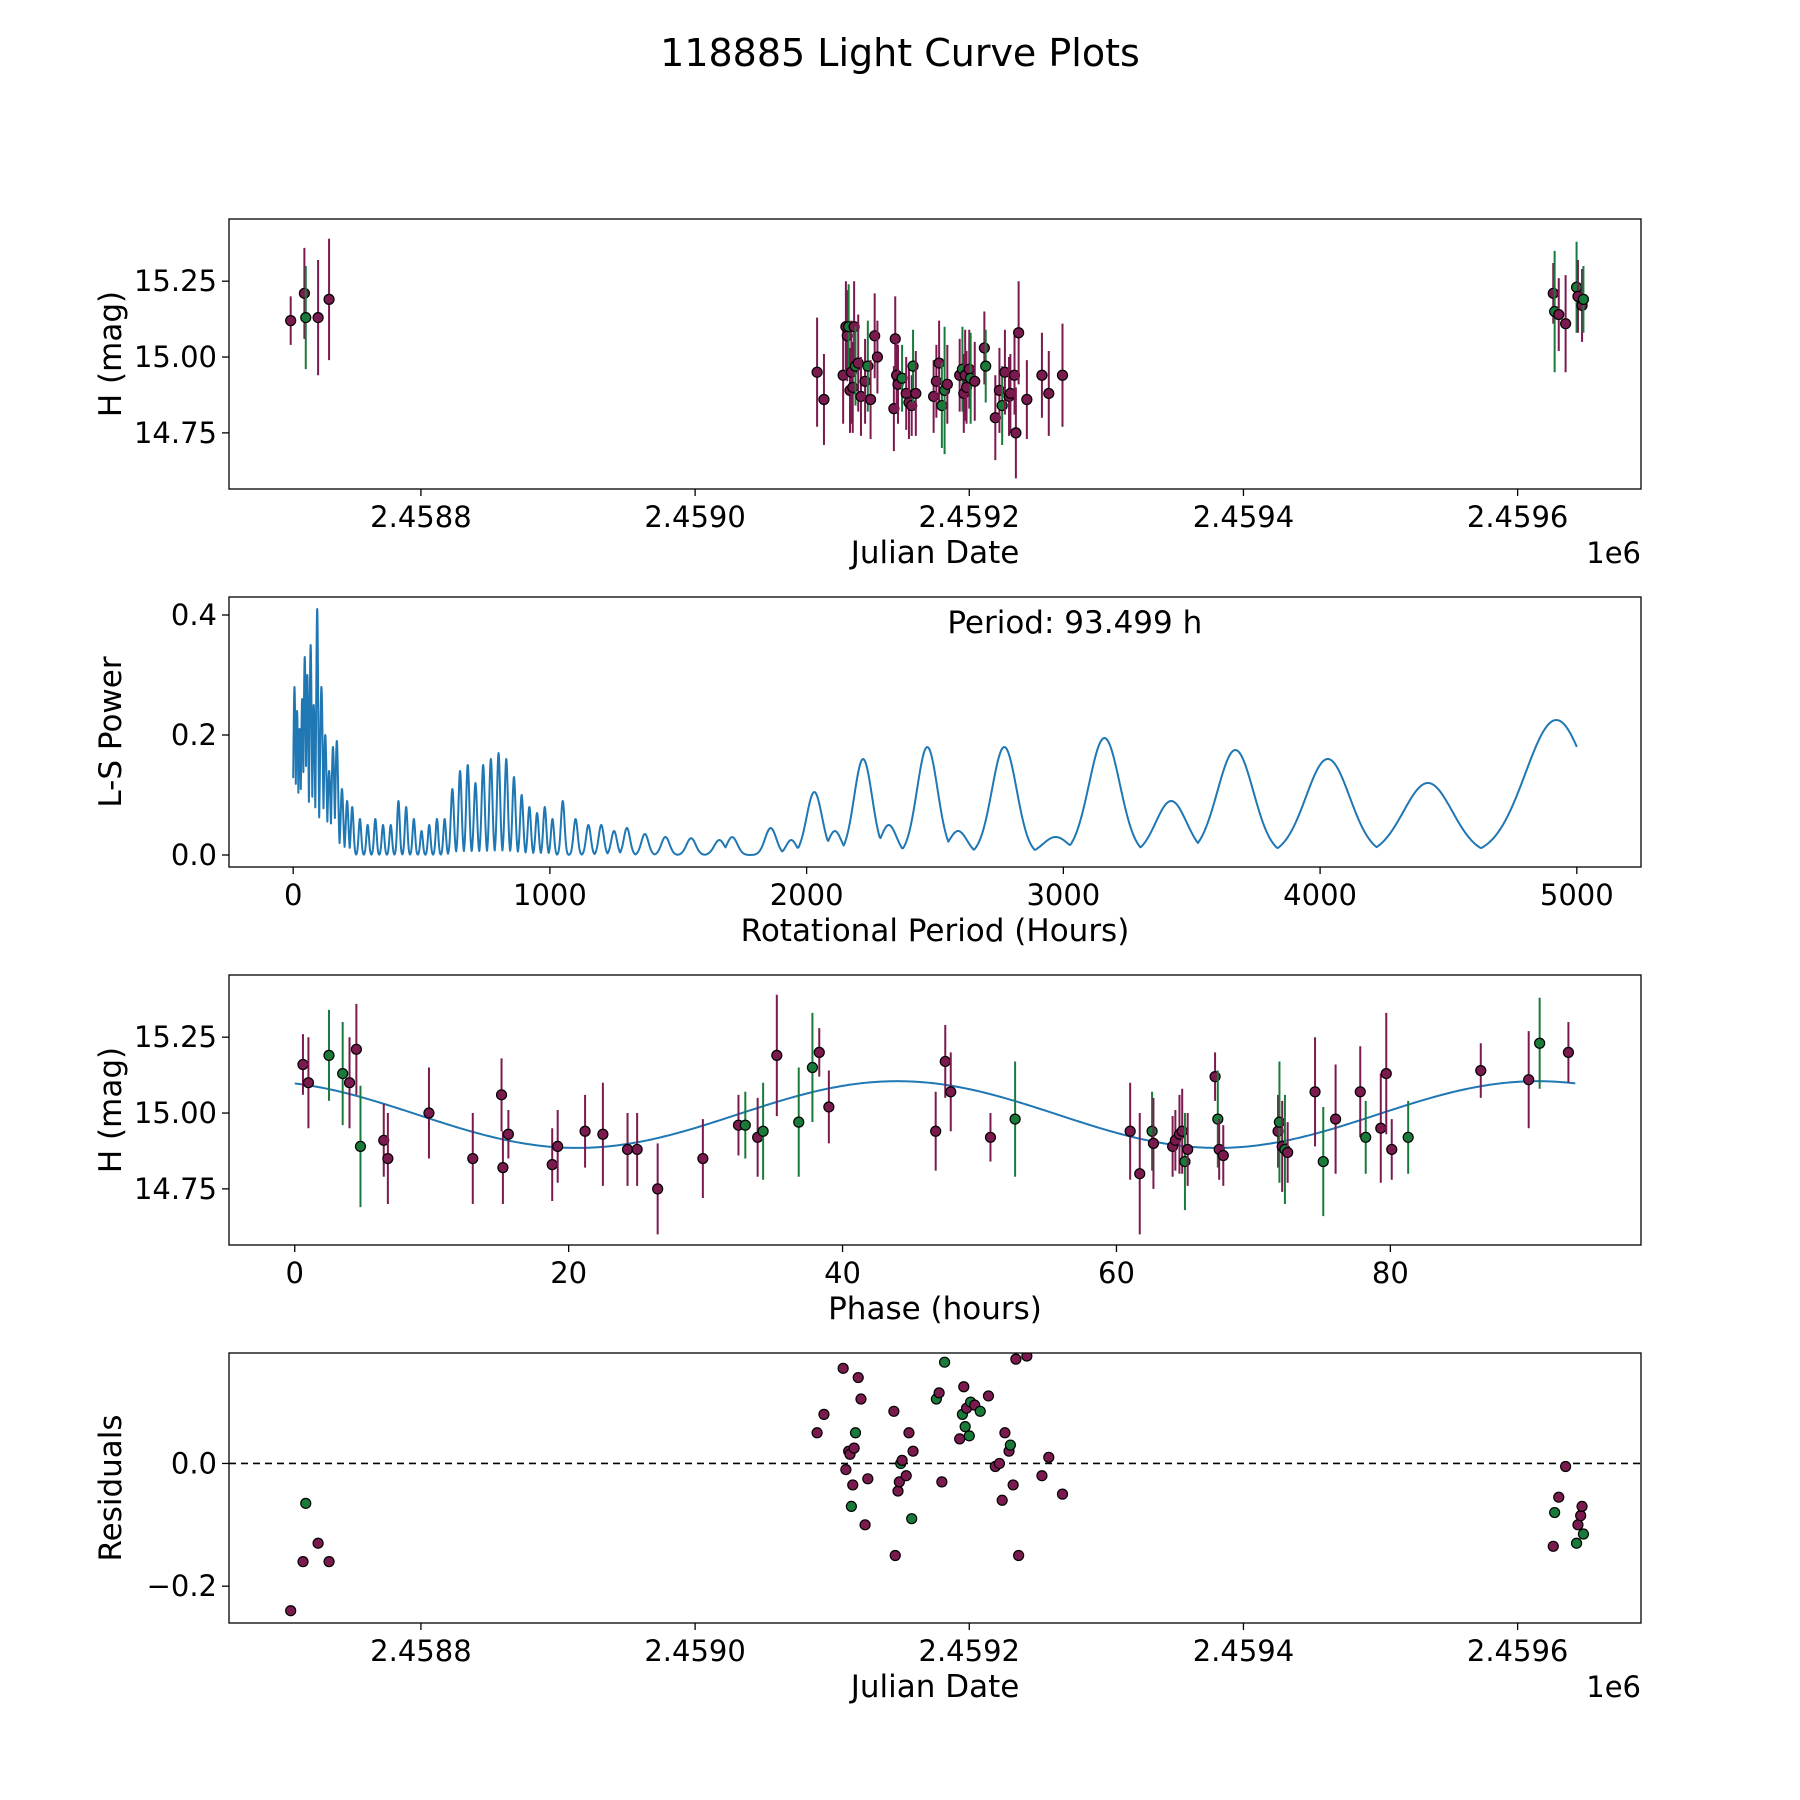 The width and height of the screenshot is (1800, 1800). I want to click on residuals-xtick-label: 2.4588, so click(420, 1651).